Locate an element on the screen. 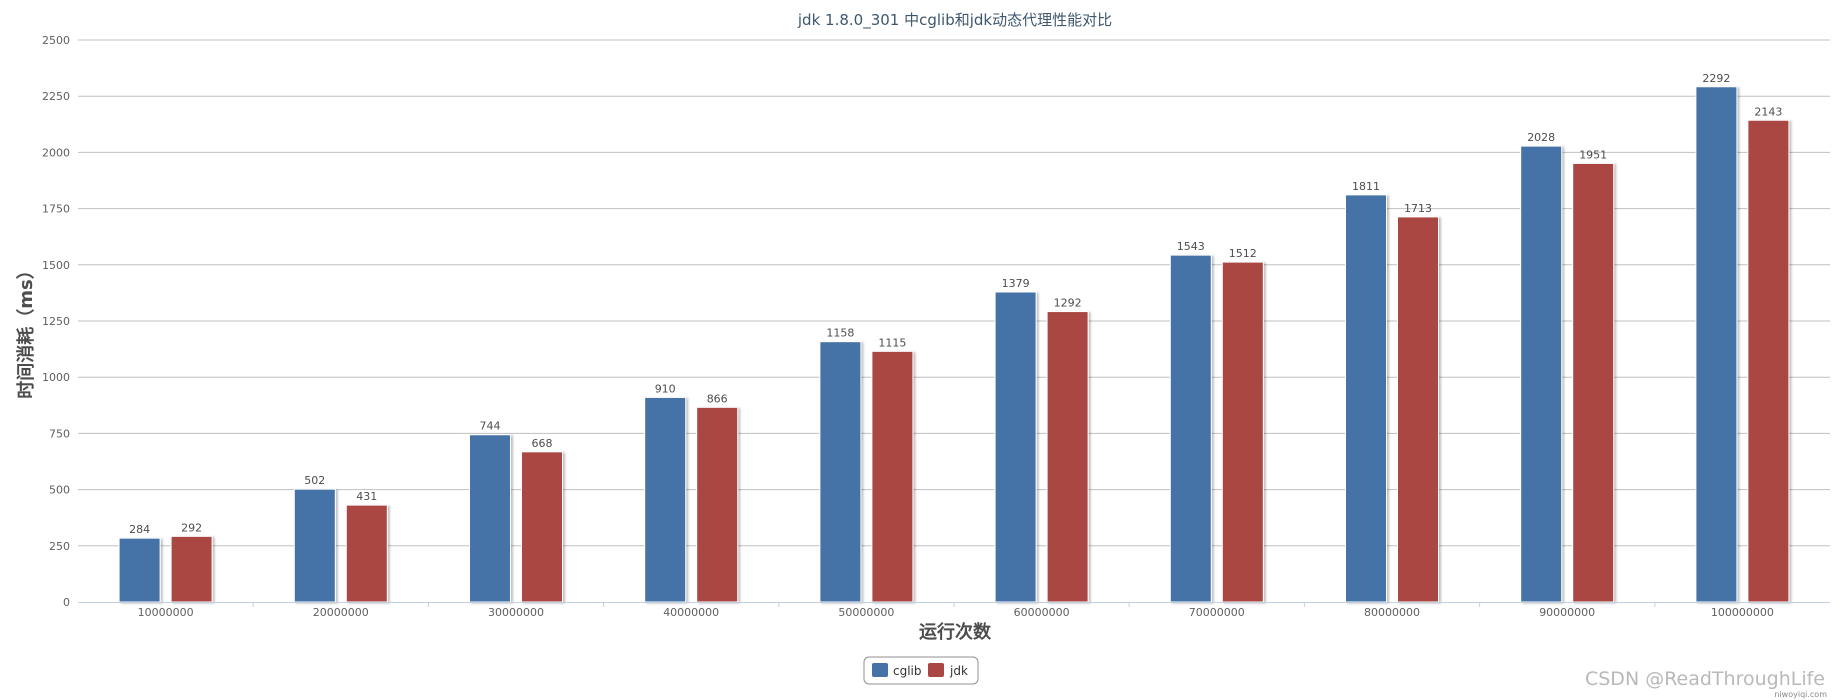  x-tick-label: 60000000 is located at coordinates (1042, 612).